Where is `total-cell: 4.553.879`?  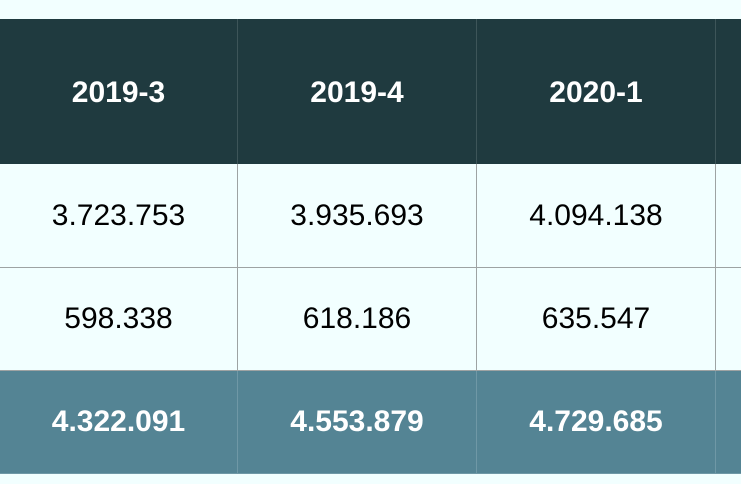 total-cell: 4.553.879 is located at coordinates (357, 422).